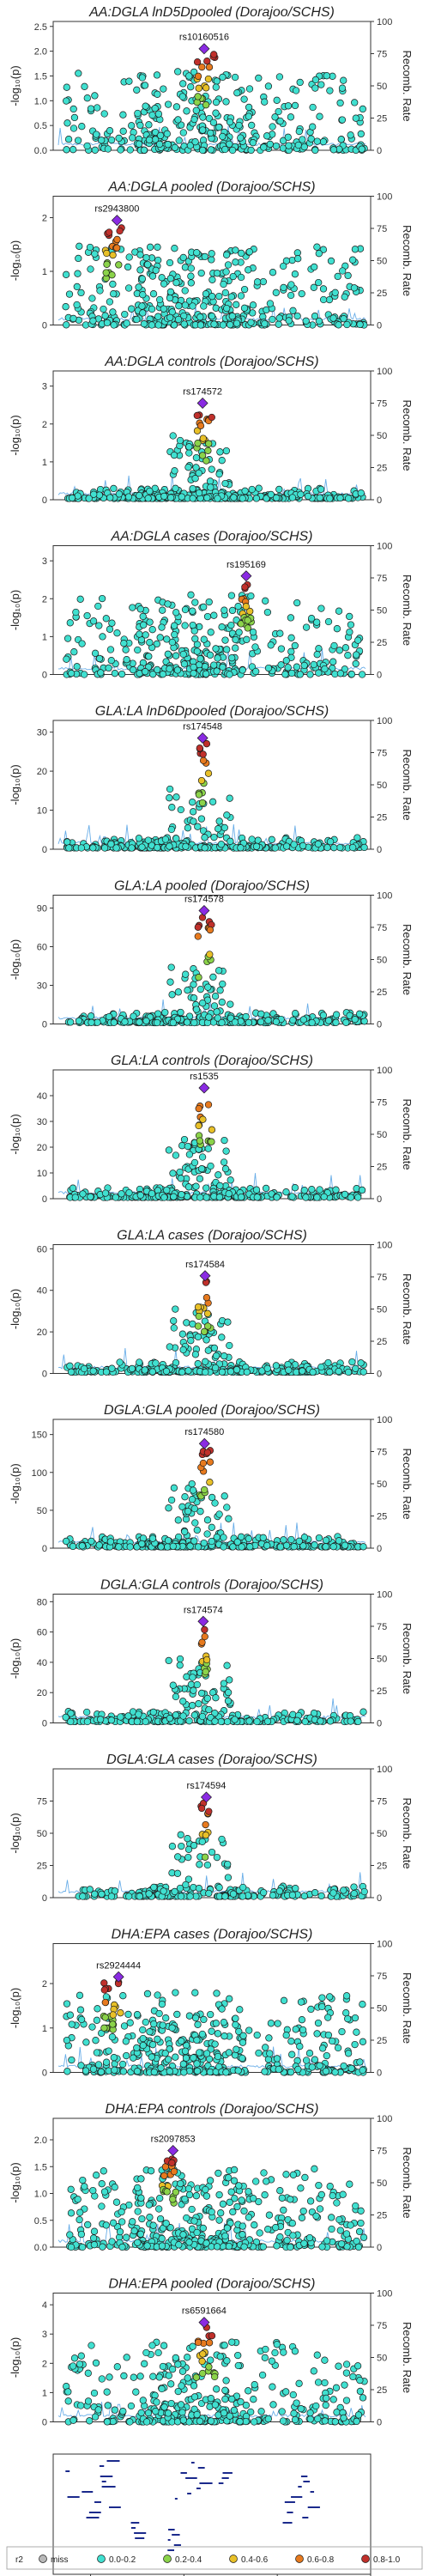 The height and width of the screenshot is (2576, 429). Describe the element at coordinates (384, 22) in the screenshot. I see `recomb-tick-label: 100` at that location.